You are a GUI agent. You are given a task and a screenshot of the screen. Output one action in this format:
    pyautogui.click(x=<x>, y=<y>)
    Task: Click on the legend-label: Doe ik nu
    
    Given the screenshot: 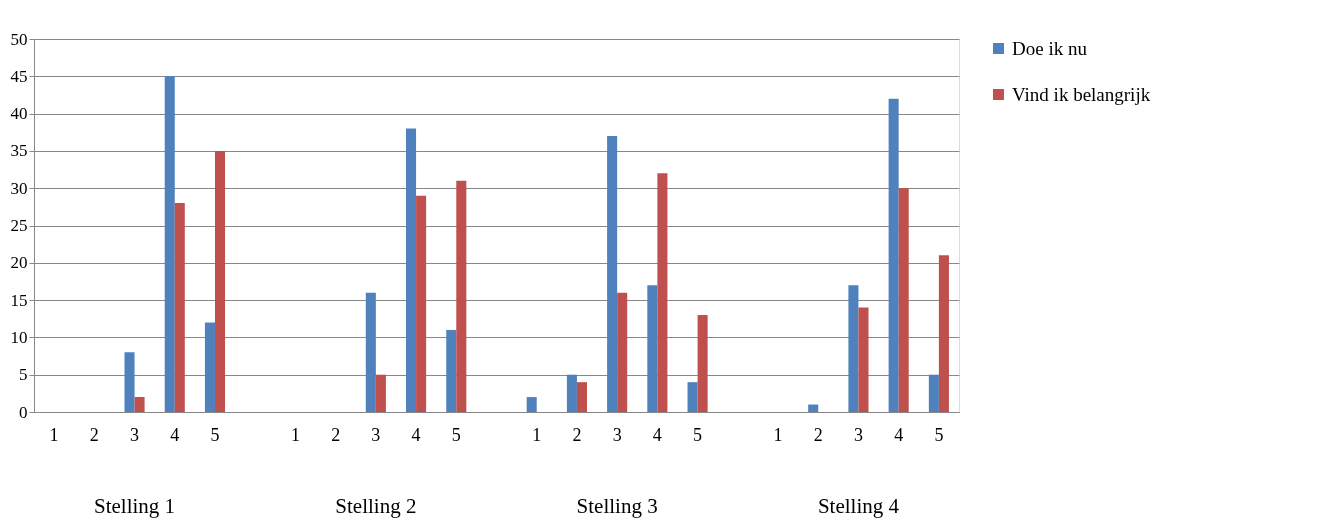 What is the action you would take?
    pyautogui.click(x=1050, y=48)
    